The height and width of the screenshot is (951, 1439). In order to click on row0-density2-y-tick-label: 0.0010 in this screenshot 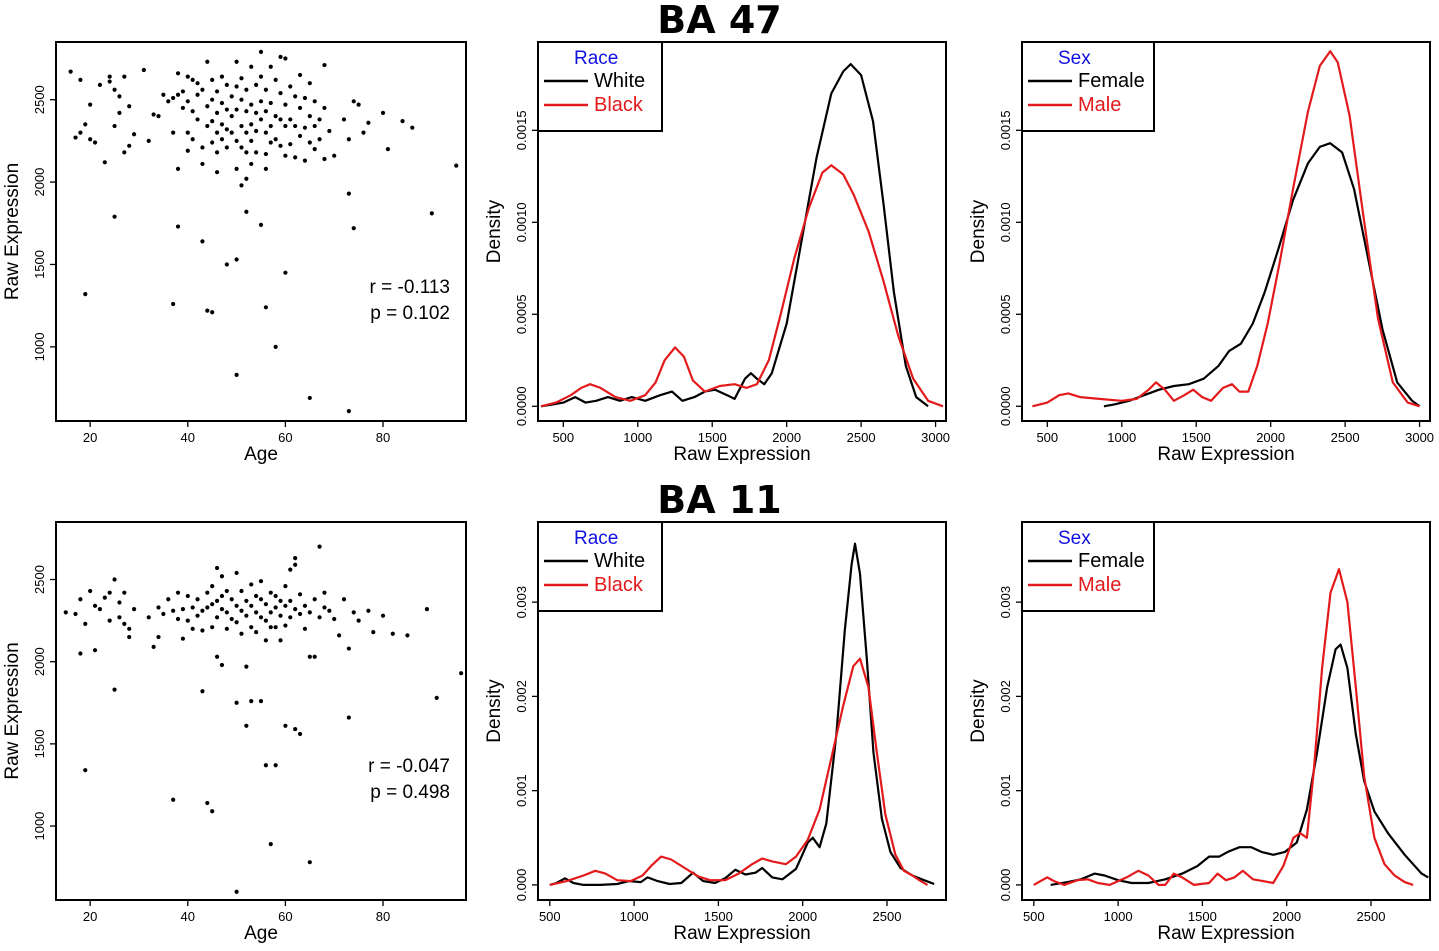, I will do `click(1005, 222)`.